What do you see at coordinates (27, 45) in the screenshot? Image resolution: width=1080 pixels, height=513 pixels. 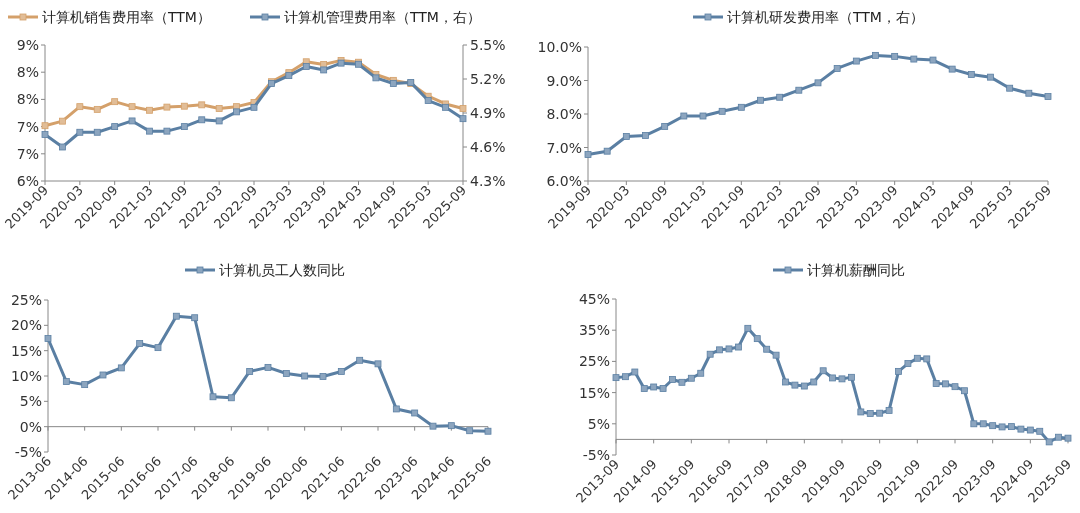 I see `y-tick-label: 9%` at bounding box center [27, 45].